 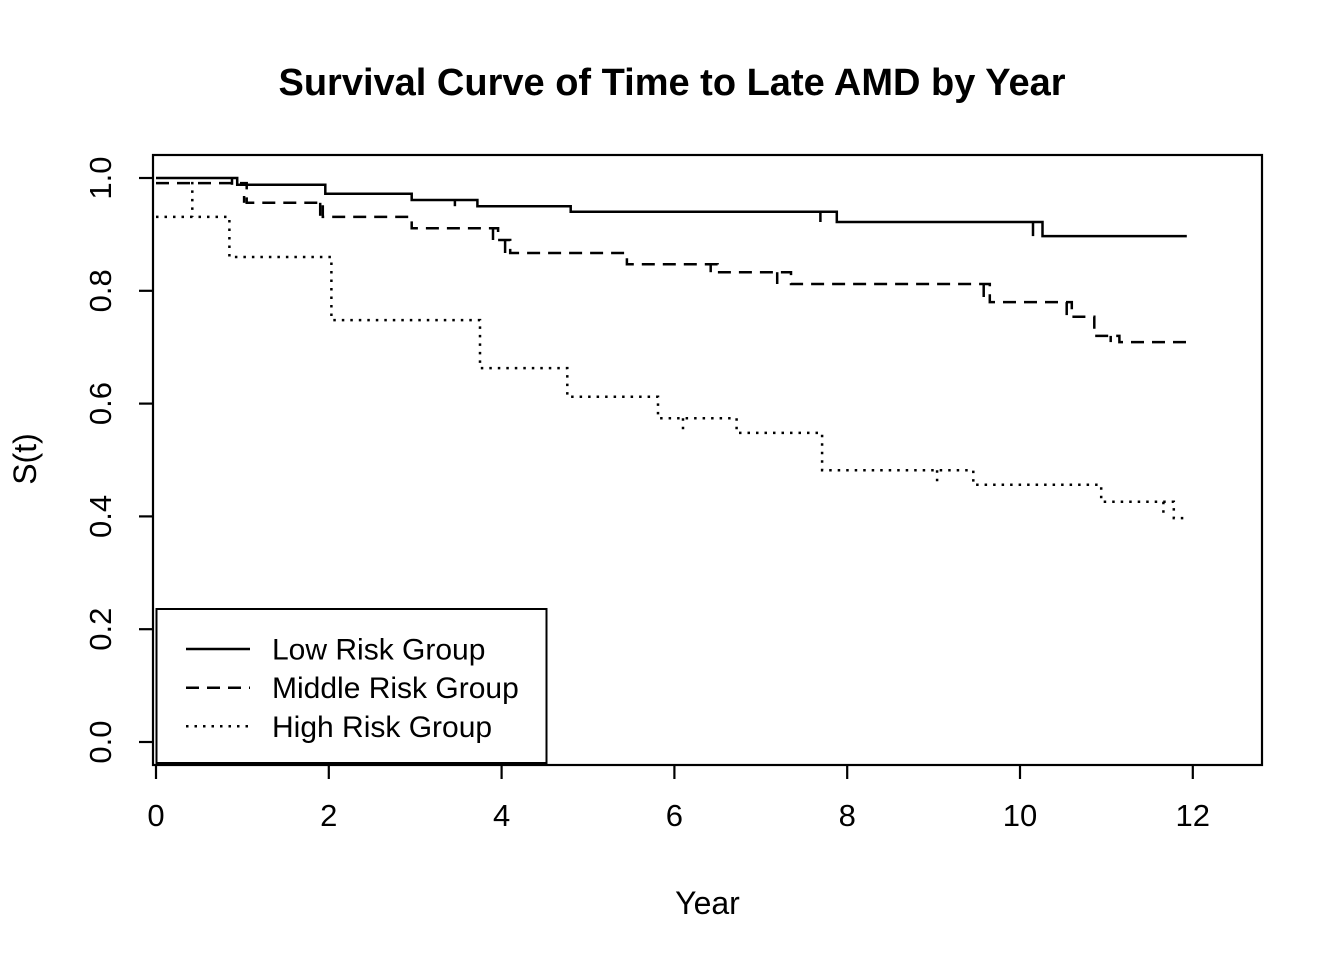 I want to click on y-tick-label: 0.8, so click(x=100, y=290).